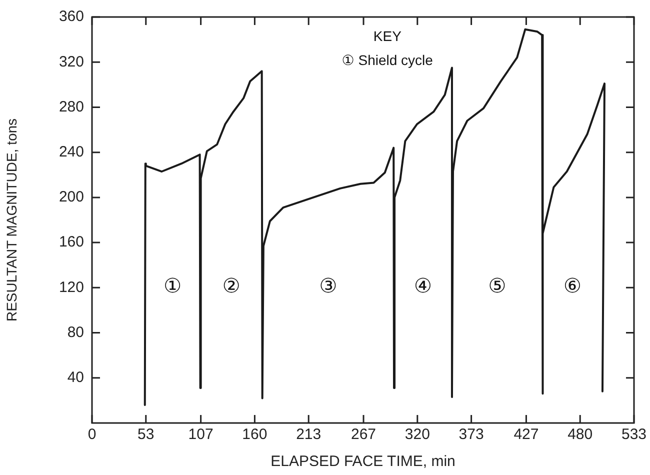  Describe the element at coordinates (173, 287) in the screenshot. I see `annotation: ①` at that location.